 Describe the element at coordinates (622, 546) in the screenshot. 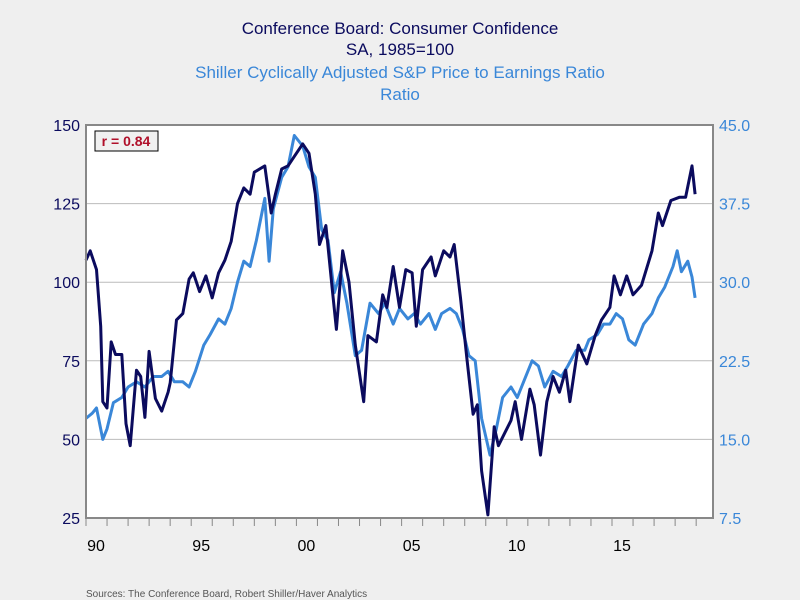

I see `x-tick-label: 15` at that location.